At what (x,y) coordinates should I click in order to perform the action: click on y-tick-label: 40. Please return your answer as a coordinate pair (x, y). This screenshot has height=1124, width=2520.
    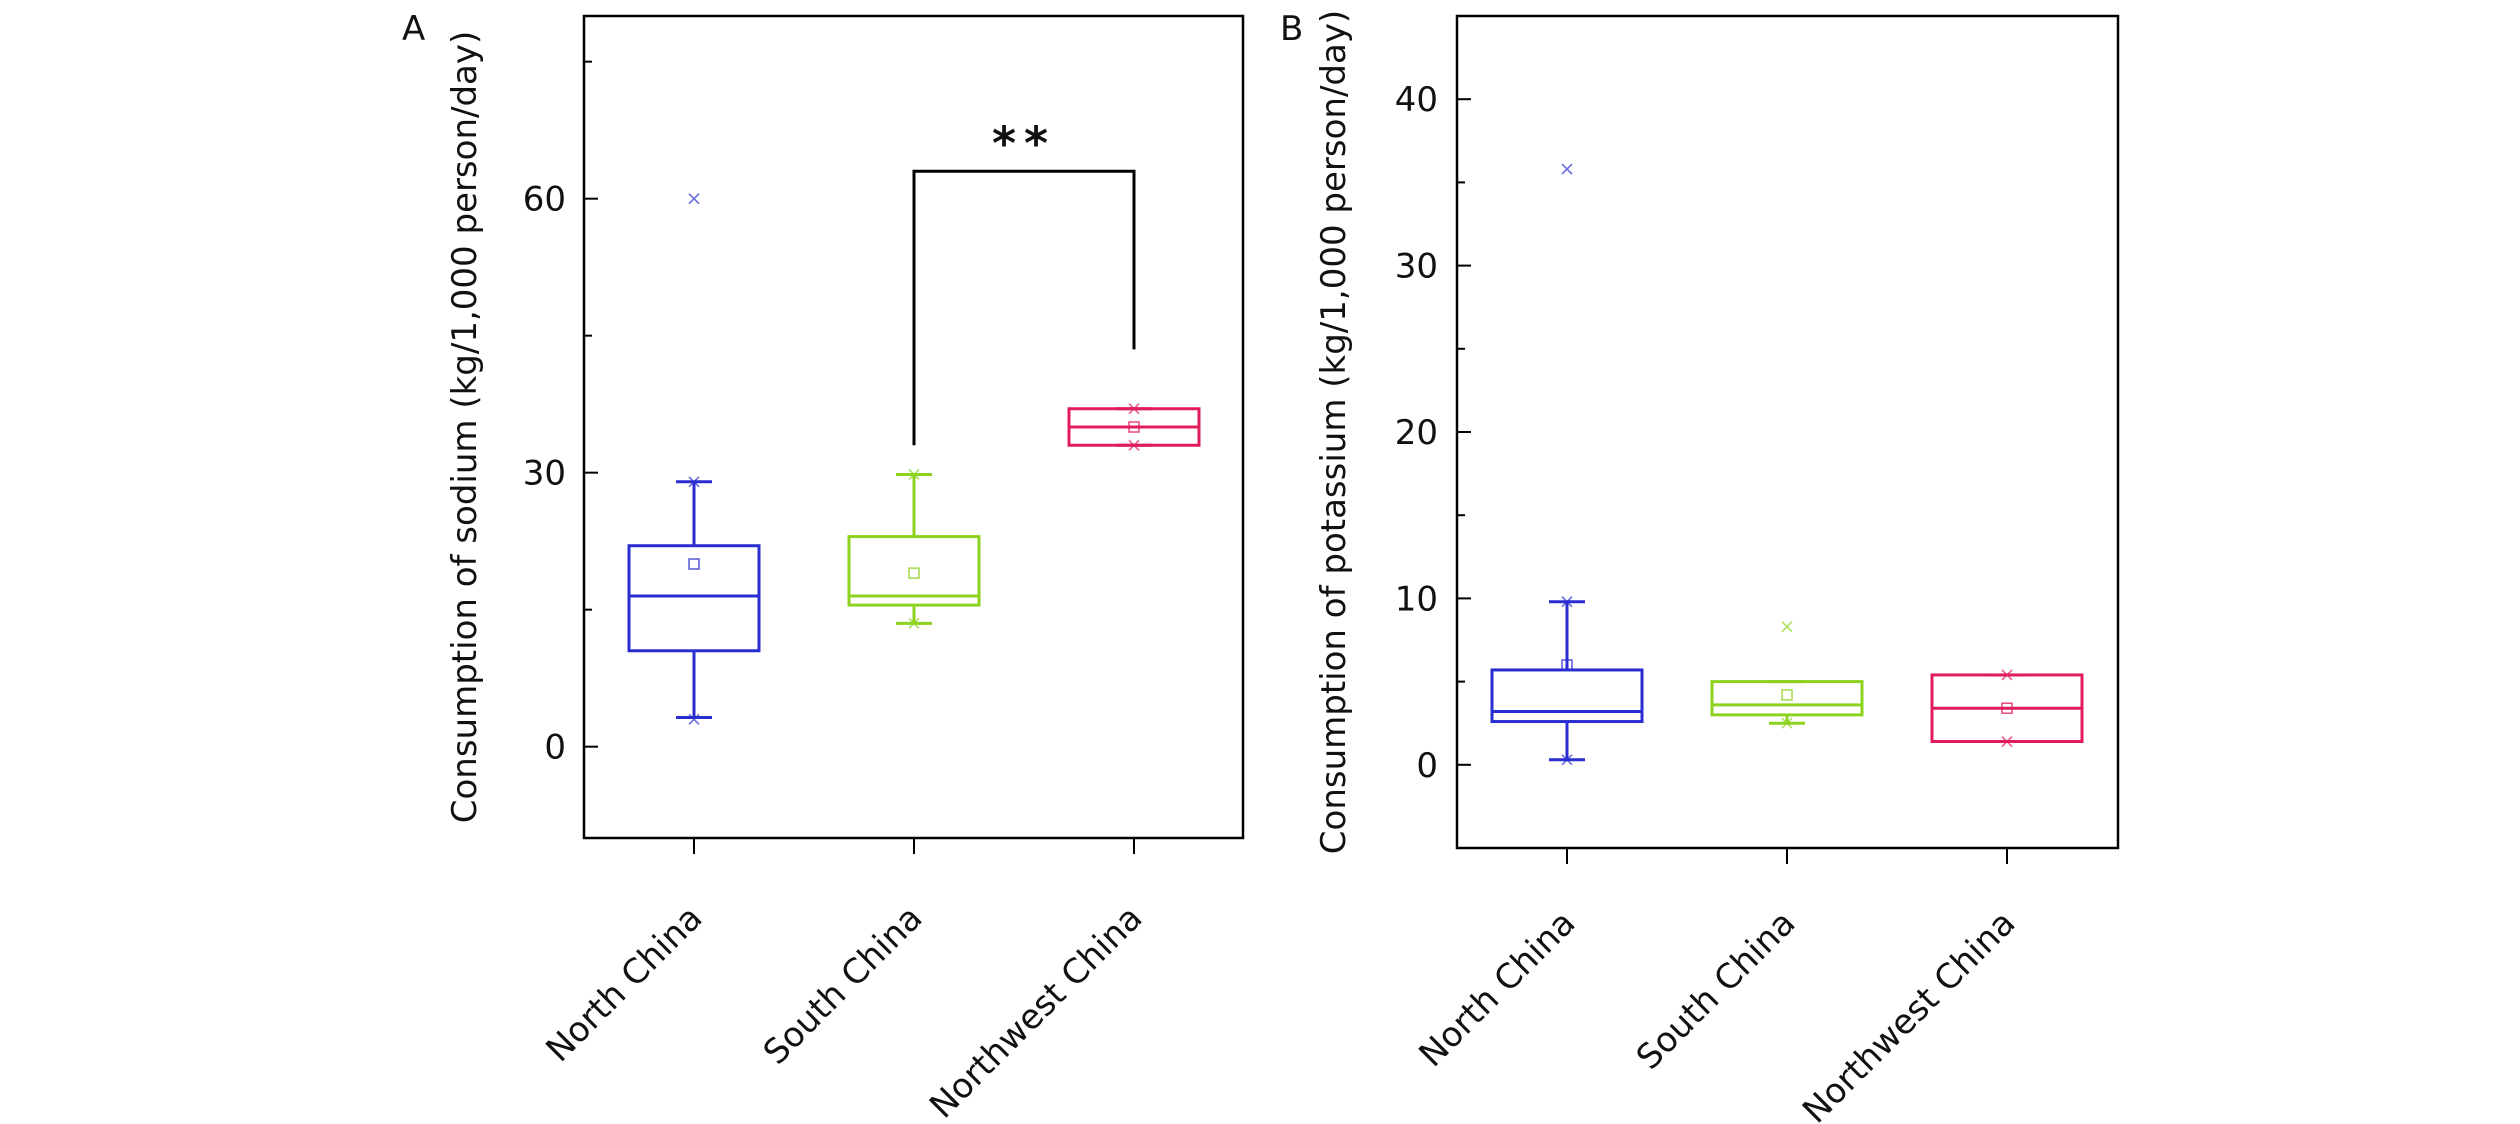
    Looking at the image, I should click on (1416, 100).